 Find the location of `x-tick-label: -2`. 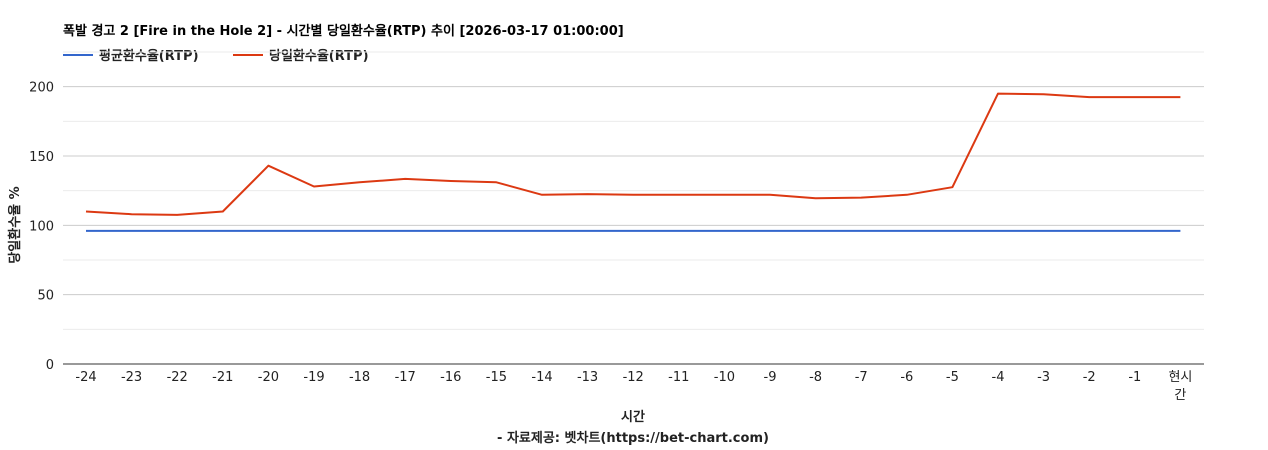

x-tick-label: -2 is located at coordinates (1089, 377).